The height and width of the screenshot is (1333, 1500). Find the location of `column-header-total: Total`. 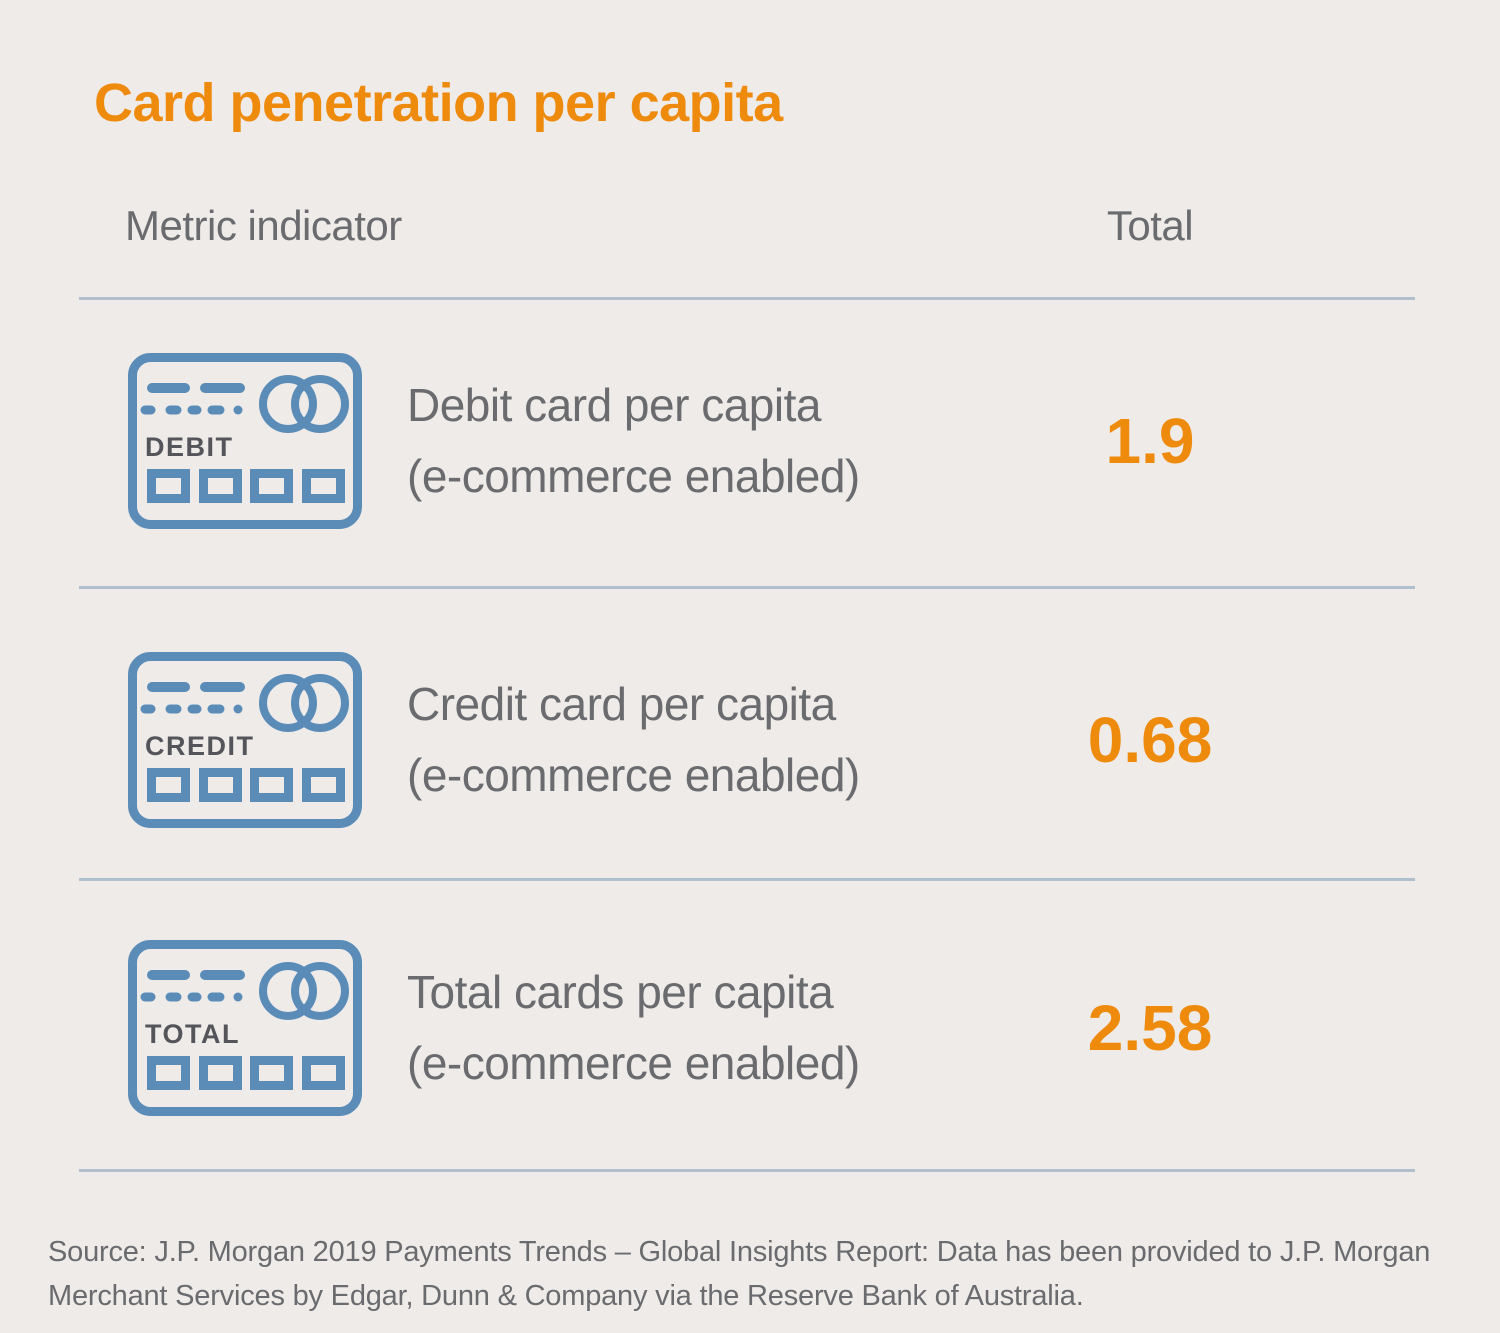

column-header-total: Total is located at coordinates (1150, 225).